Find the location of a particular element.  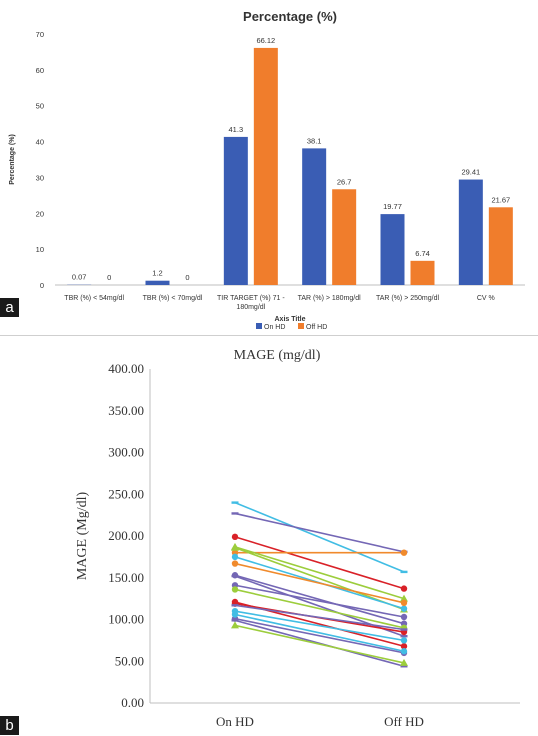

legend-label: Off HD is located at coordinates (316, 327).